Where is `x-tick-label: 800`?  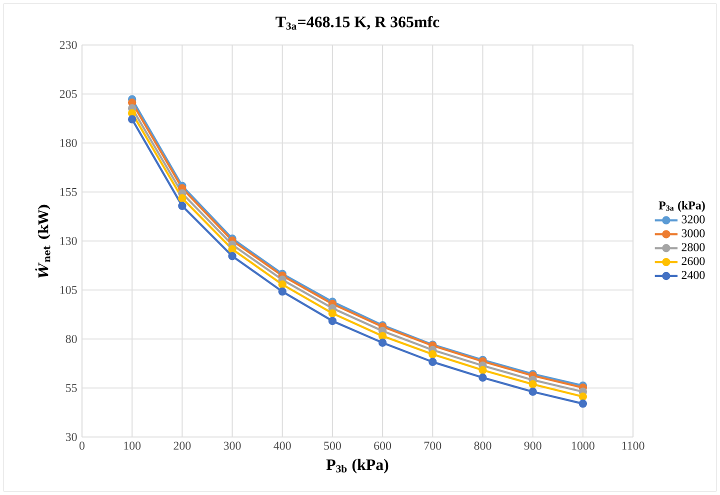 x-tick-label: 800 is located at coordinates (483, 446).